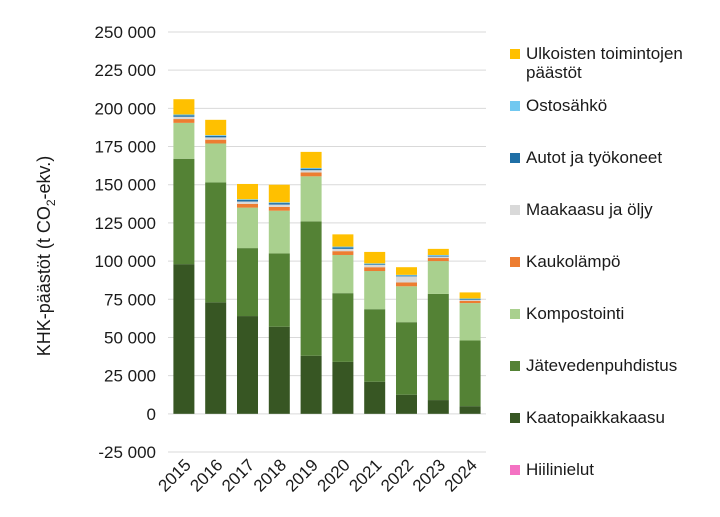 The height and width of the screenshot is (517, 720). Describe the element at coordinates (429, 475) in the screenshot. I see `x-tick-label: 2023` at that location.